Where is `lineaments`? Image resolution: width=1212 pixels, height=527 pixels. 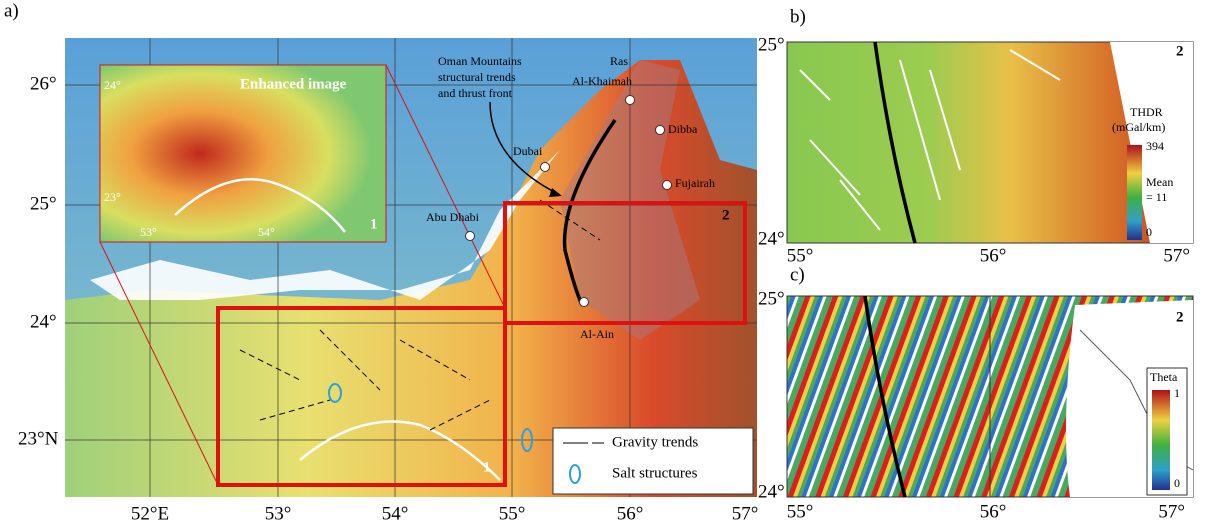 lineaments is located at coordinates (930, 140).